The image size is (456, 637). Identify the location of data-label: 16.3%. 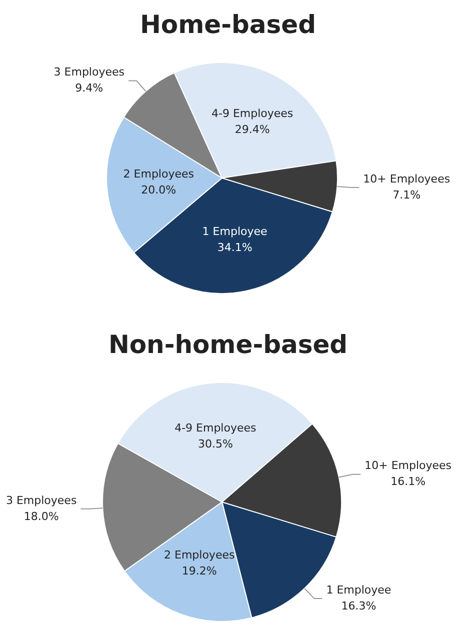
(358, 605).